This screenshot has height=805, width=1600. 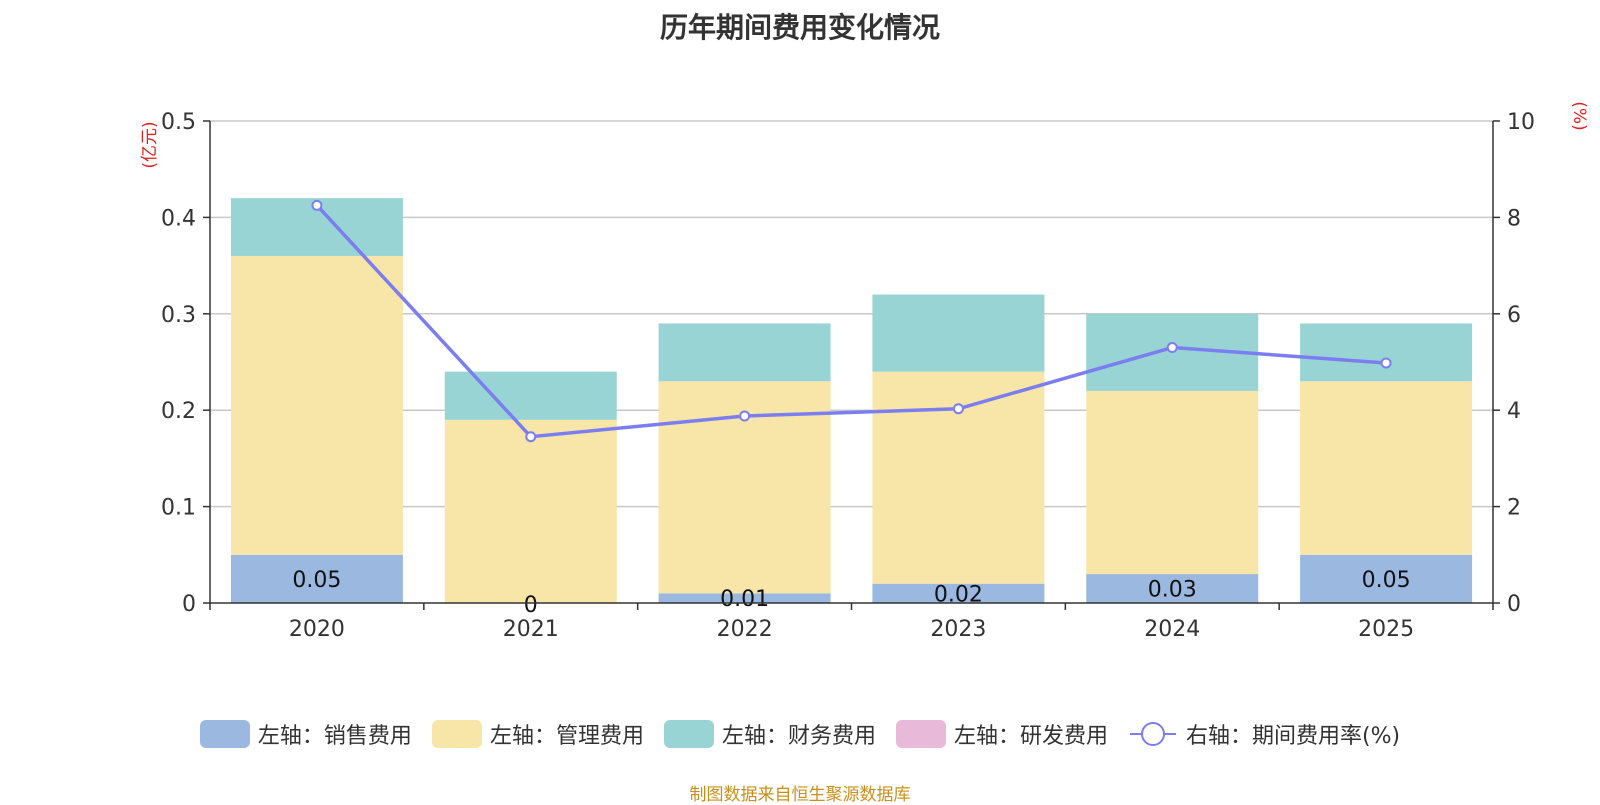 I want to click on legend-item-rate: 右轴：期间费用率(%), so click(x=1264, y=734).